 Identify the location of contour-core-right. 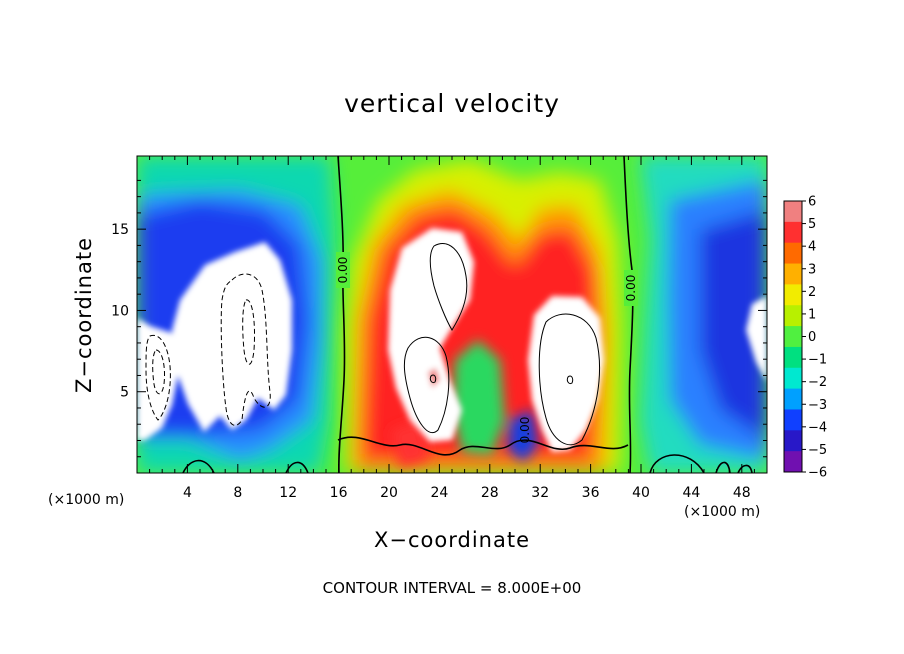
(569, 379).